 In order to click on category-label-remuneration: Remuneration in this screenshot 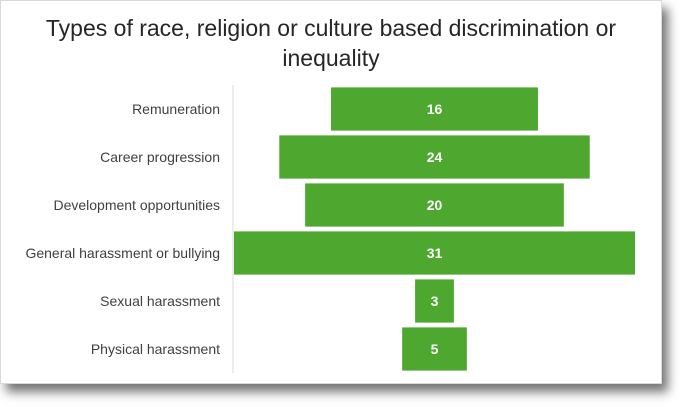, I will do `click(176, 109)`.